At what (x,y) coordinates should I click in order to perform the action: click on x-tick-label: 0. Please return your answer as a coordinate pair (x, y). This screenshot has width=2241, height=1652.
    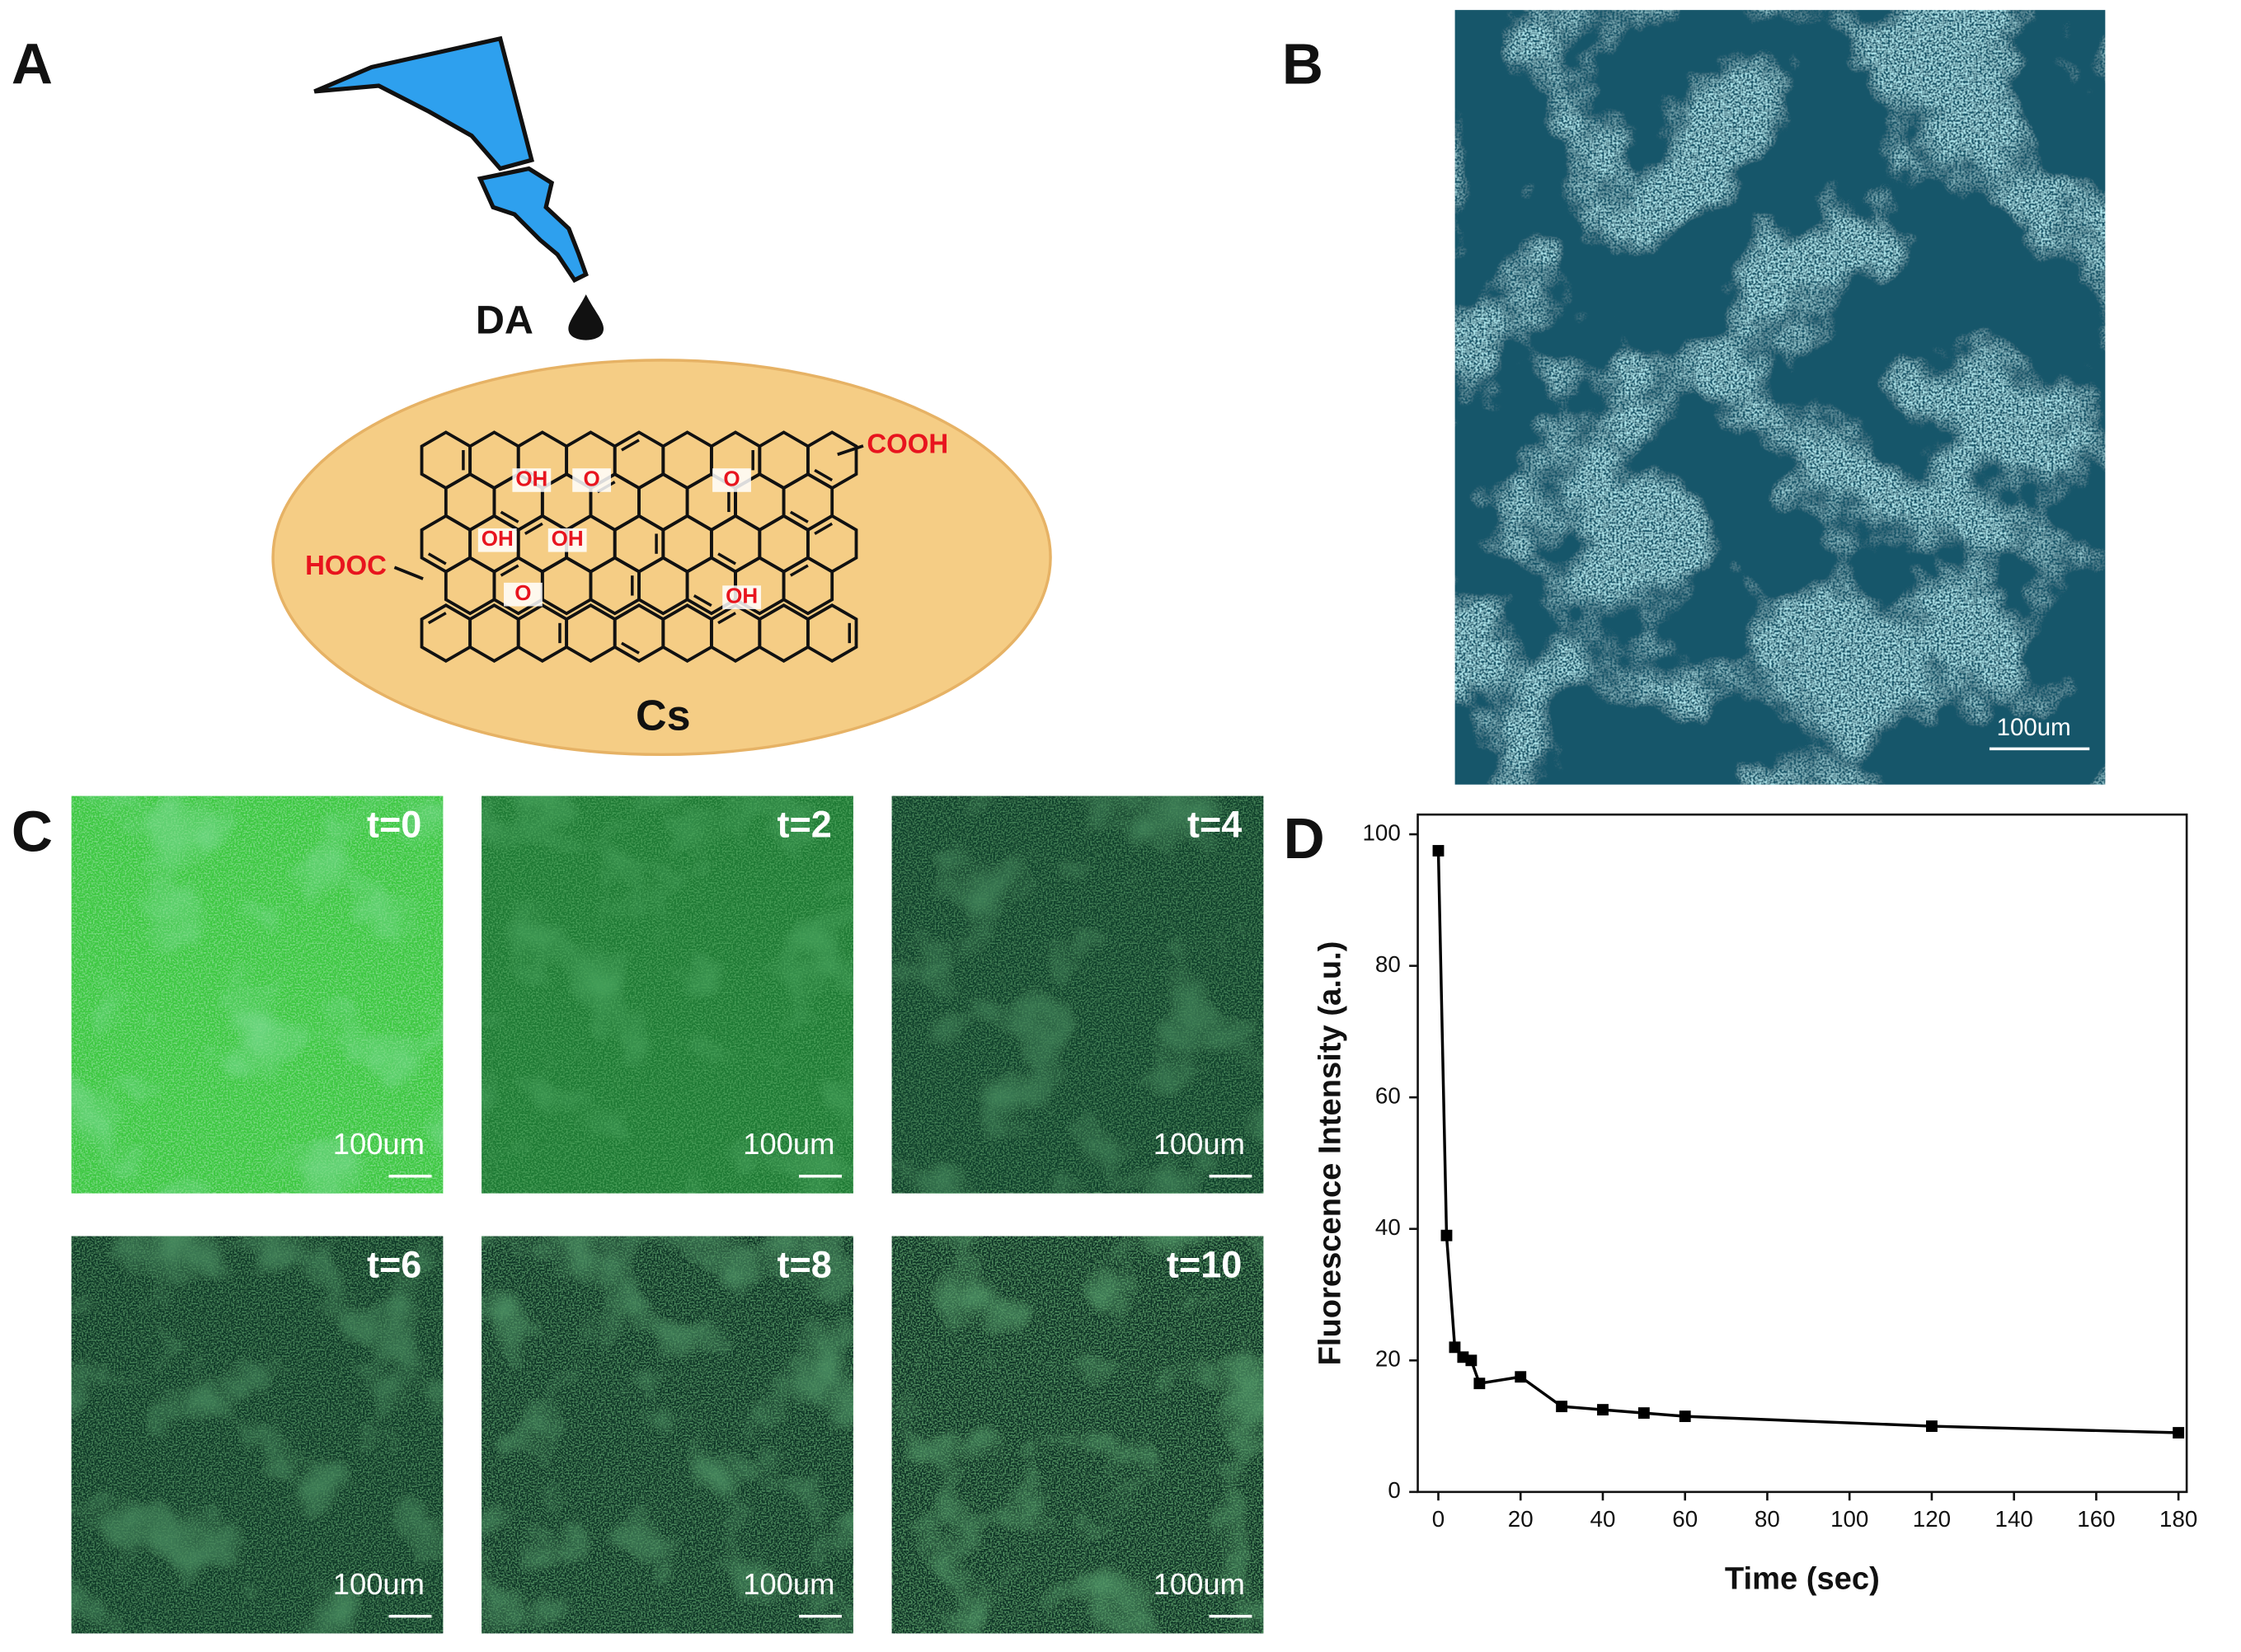
    Looking at the image, I should click on (1438, 1519).